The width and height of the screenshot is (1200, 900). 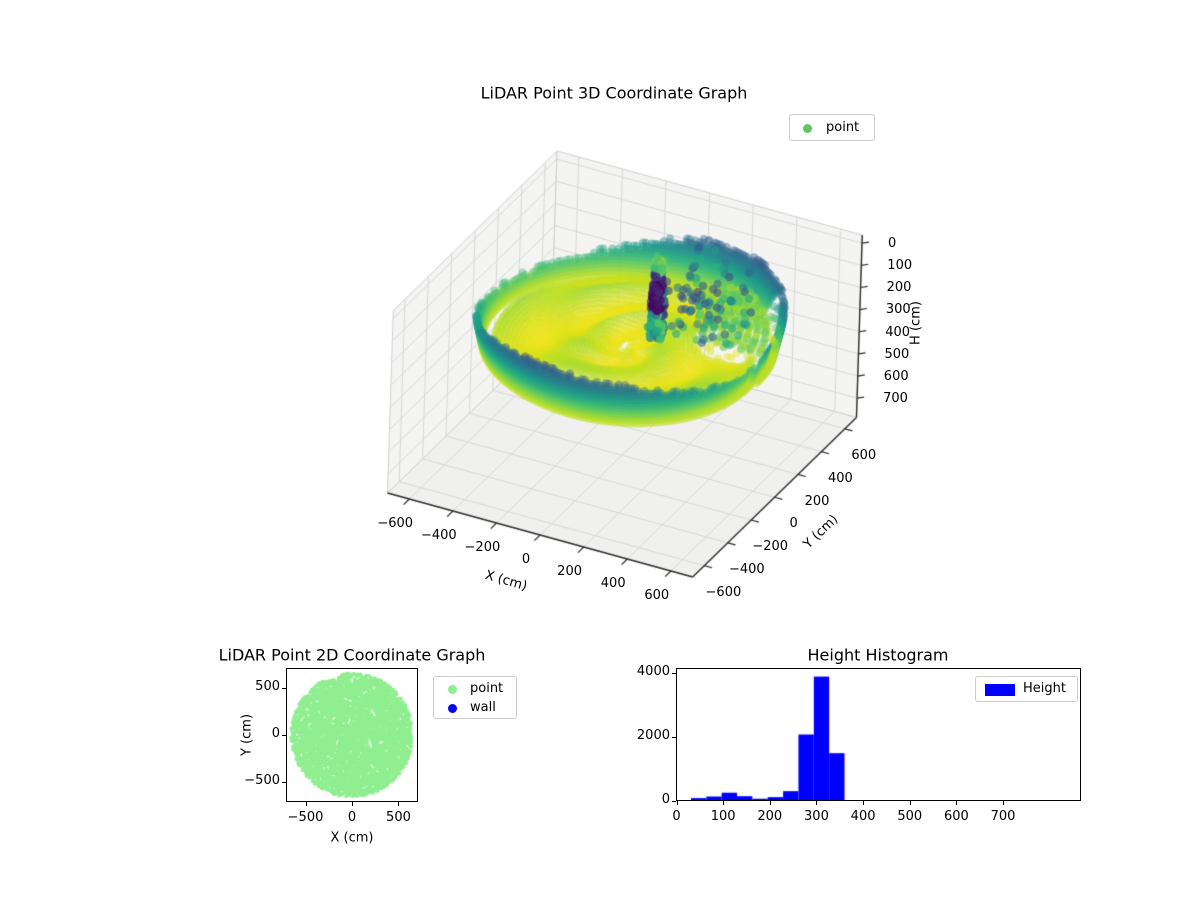 What do you see at coordinates (843, 127) in the screenshot?
I see `plot3d-legend-label: point` at bounding box center [843, 127].